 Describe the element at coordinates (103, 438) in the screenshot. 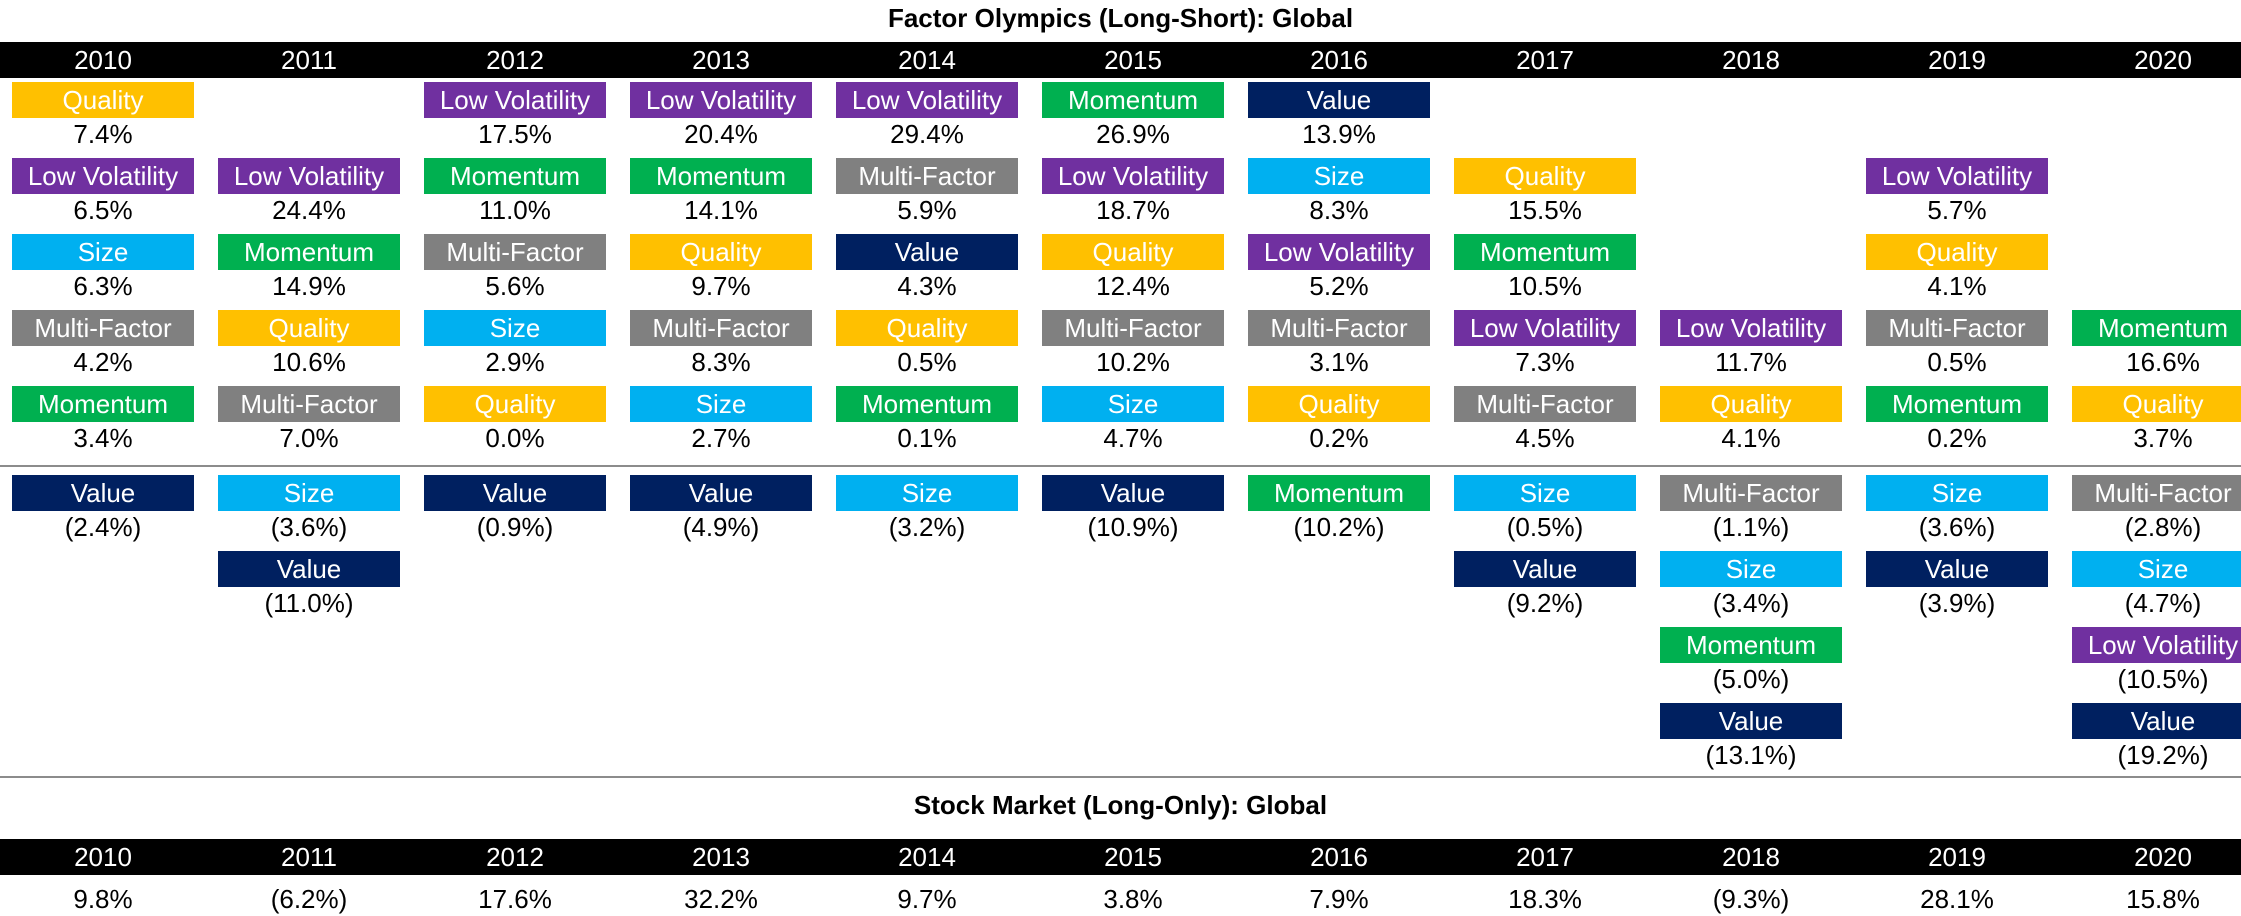

I see `factor-return-value: 3.4%` at that location.